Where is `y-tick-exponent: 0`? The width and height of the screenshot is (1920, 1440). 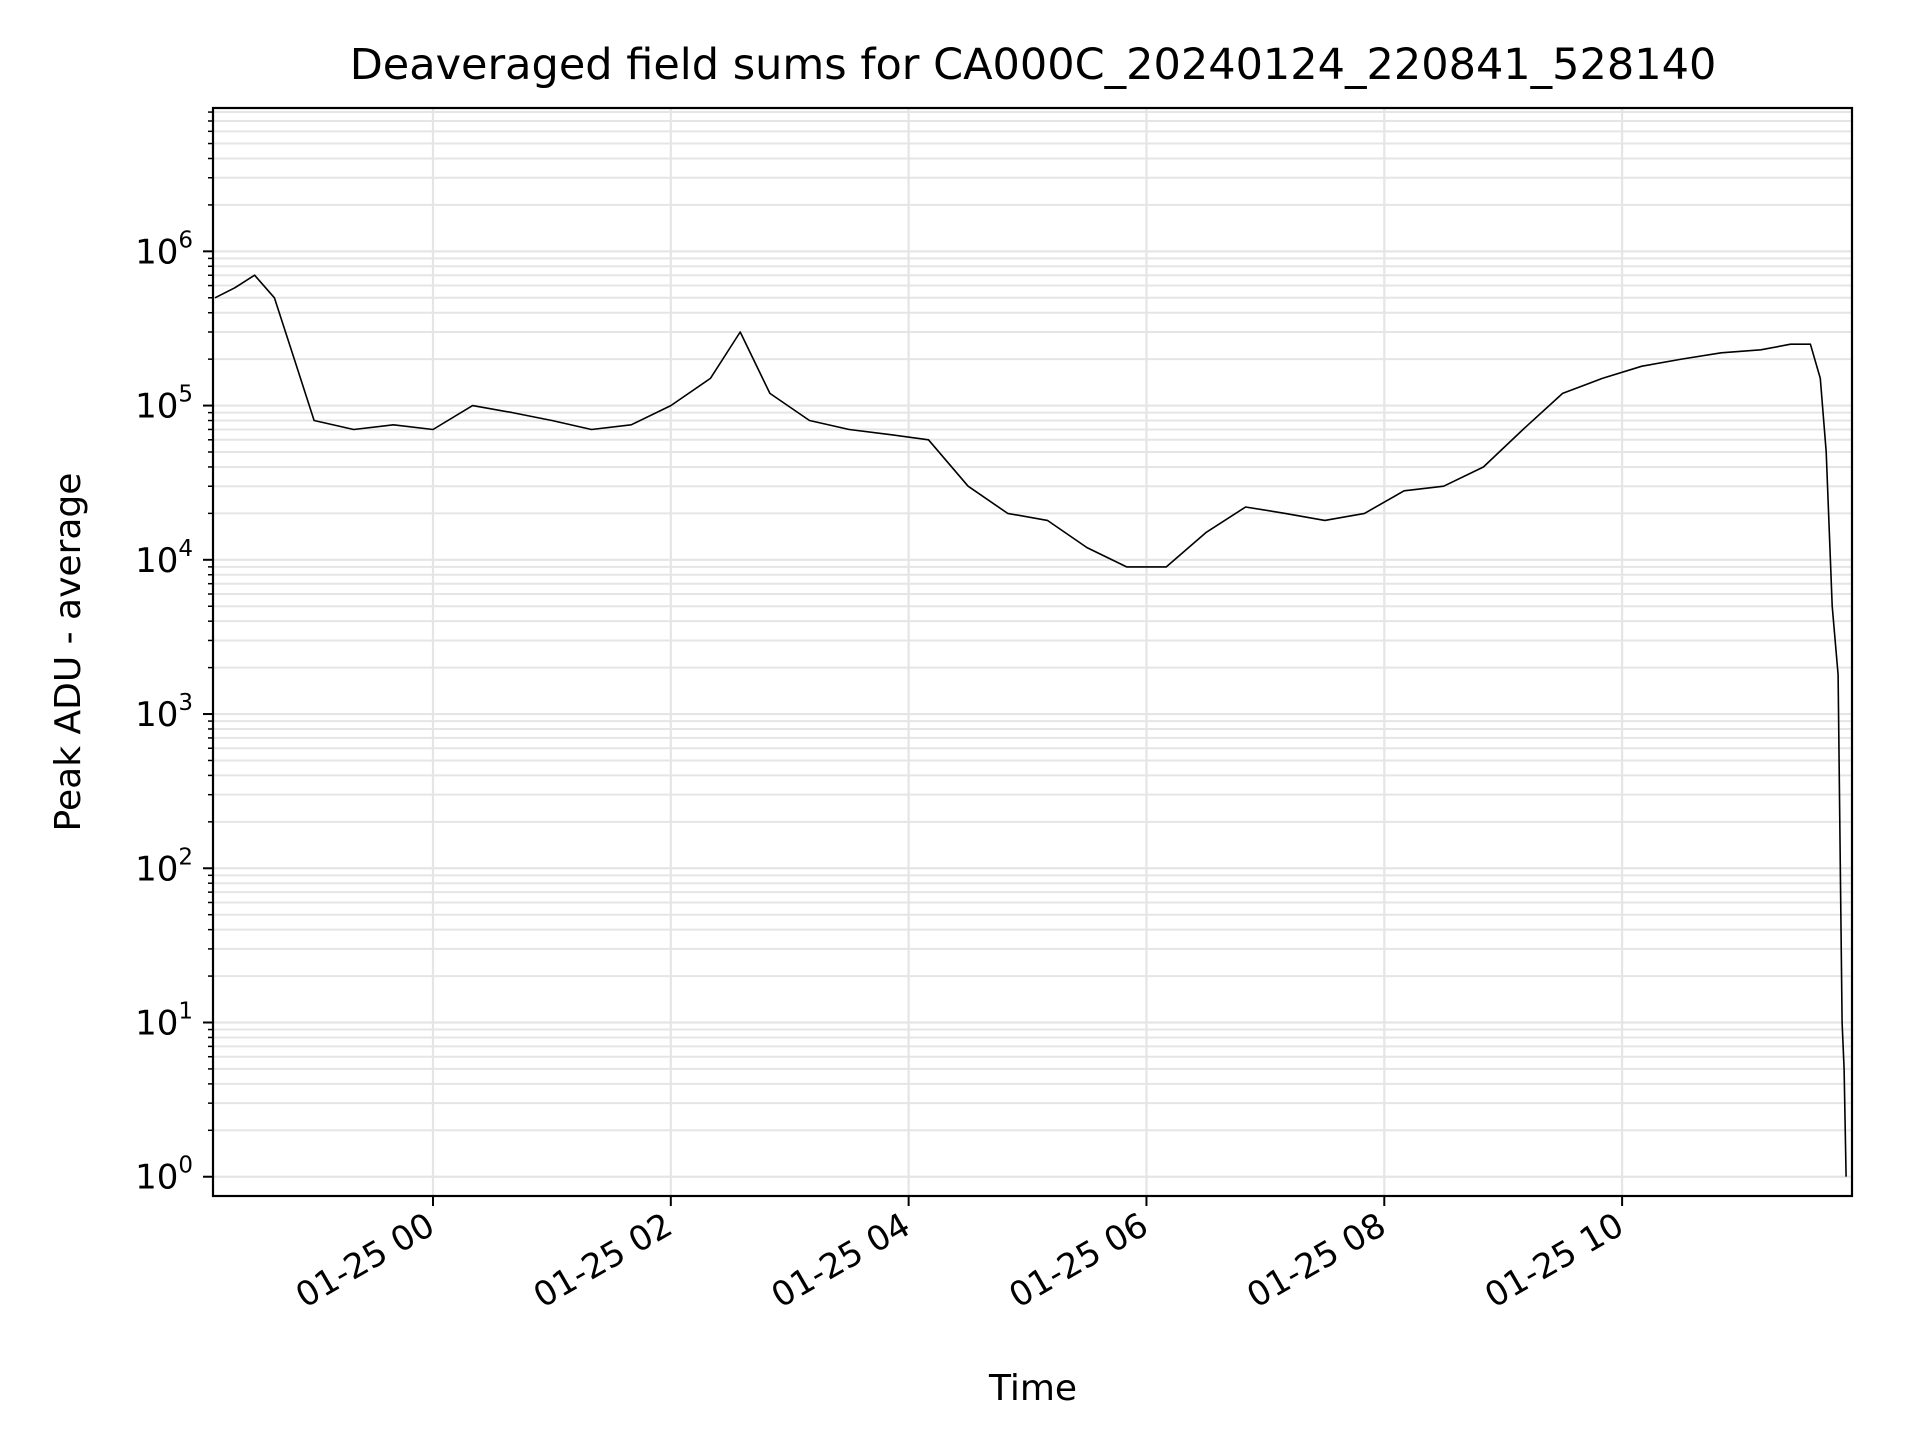 y-tick-exponent: 0 is located at coordinates (185, 1166).